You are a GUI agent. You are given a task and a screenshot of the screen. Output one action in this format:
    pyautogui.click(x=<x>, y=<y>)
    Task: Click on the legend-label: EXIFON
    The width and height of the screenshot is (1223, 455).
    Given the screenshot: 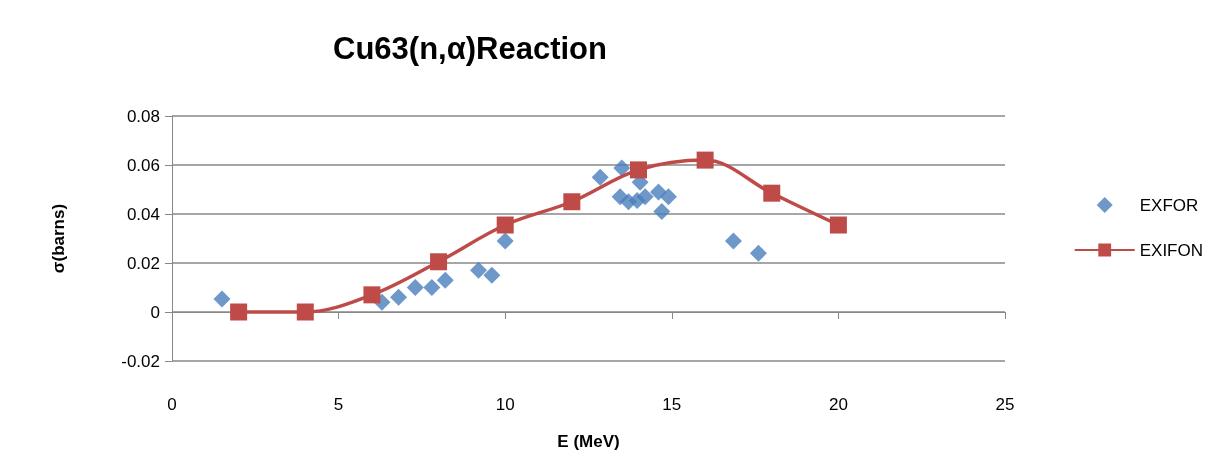 What is the action you would take?
    pyautogui.click(x=1171, y=250)
    